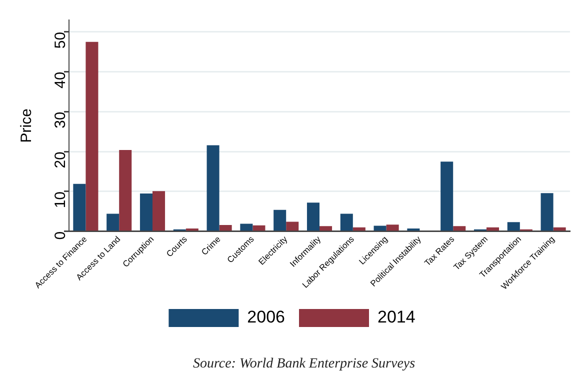  Describe the element at coordinates (397, 317) in the screenshot. I see `legend-label: 2014` at that location.